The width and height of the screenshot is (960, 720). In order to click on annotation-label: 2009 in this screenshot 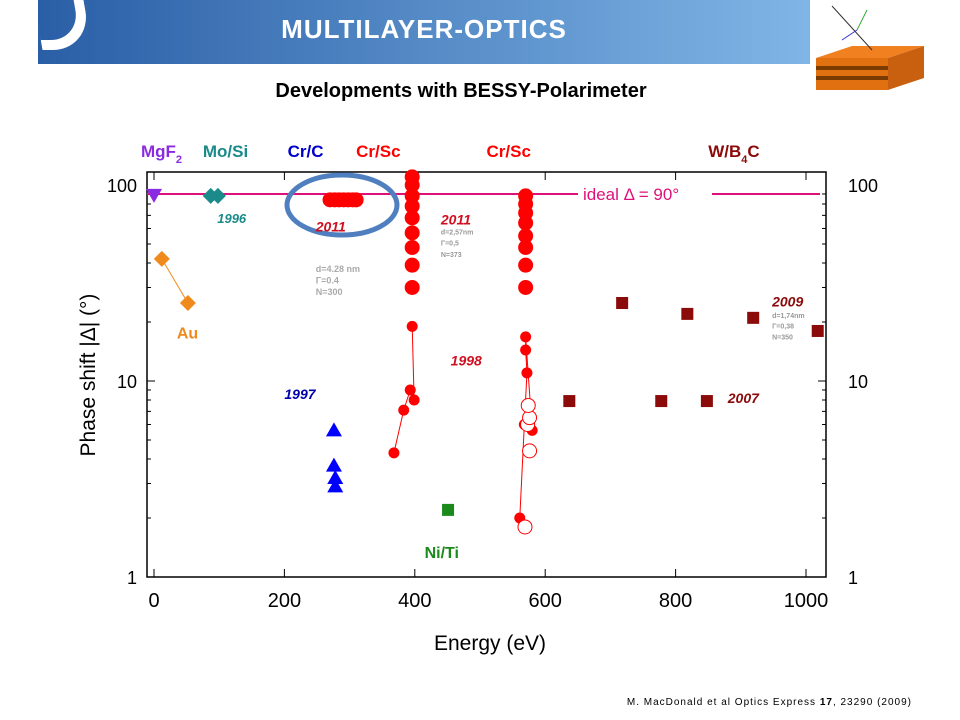, I will do `click(787, 301)`.